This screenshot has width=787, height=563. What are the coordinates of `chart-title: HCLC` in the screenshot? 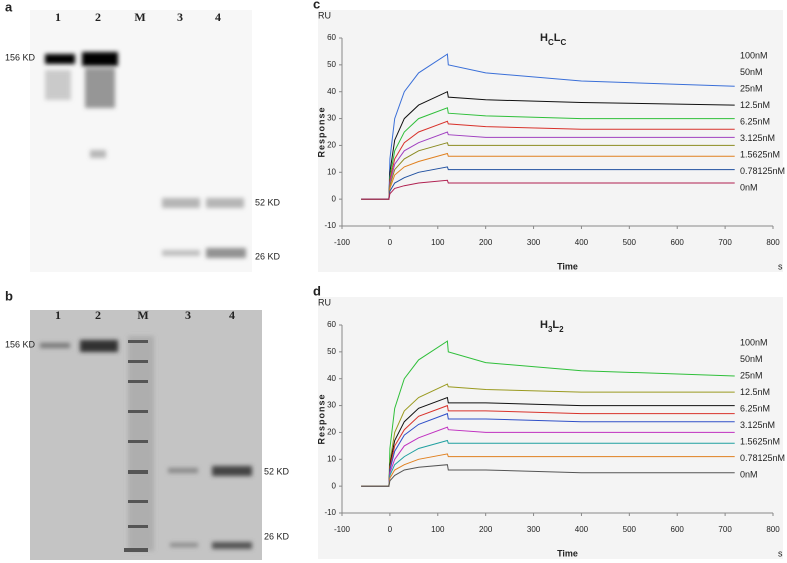 It's located at (553, 39).